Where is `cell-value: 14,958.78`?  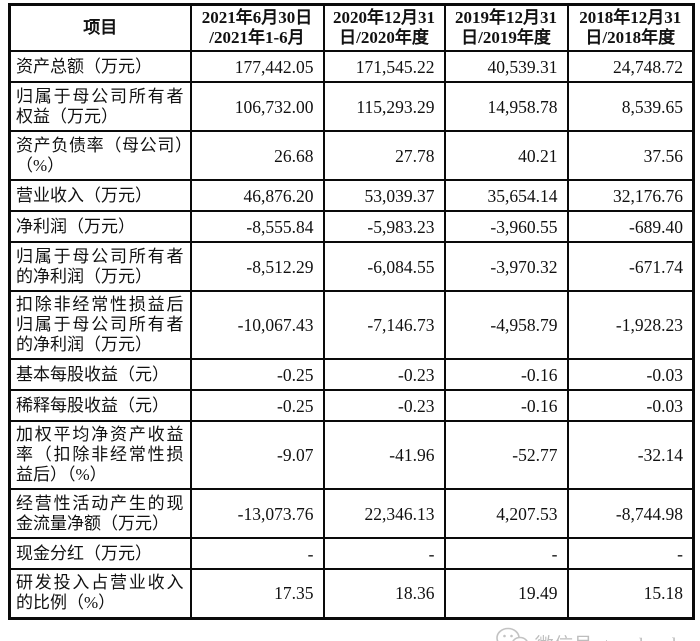 cell-value: 14,958.78 is located at coordinates (506, 106).